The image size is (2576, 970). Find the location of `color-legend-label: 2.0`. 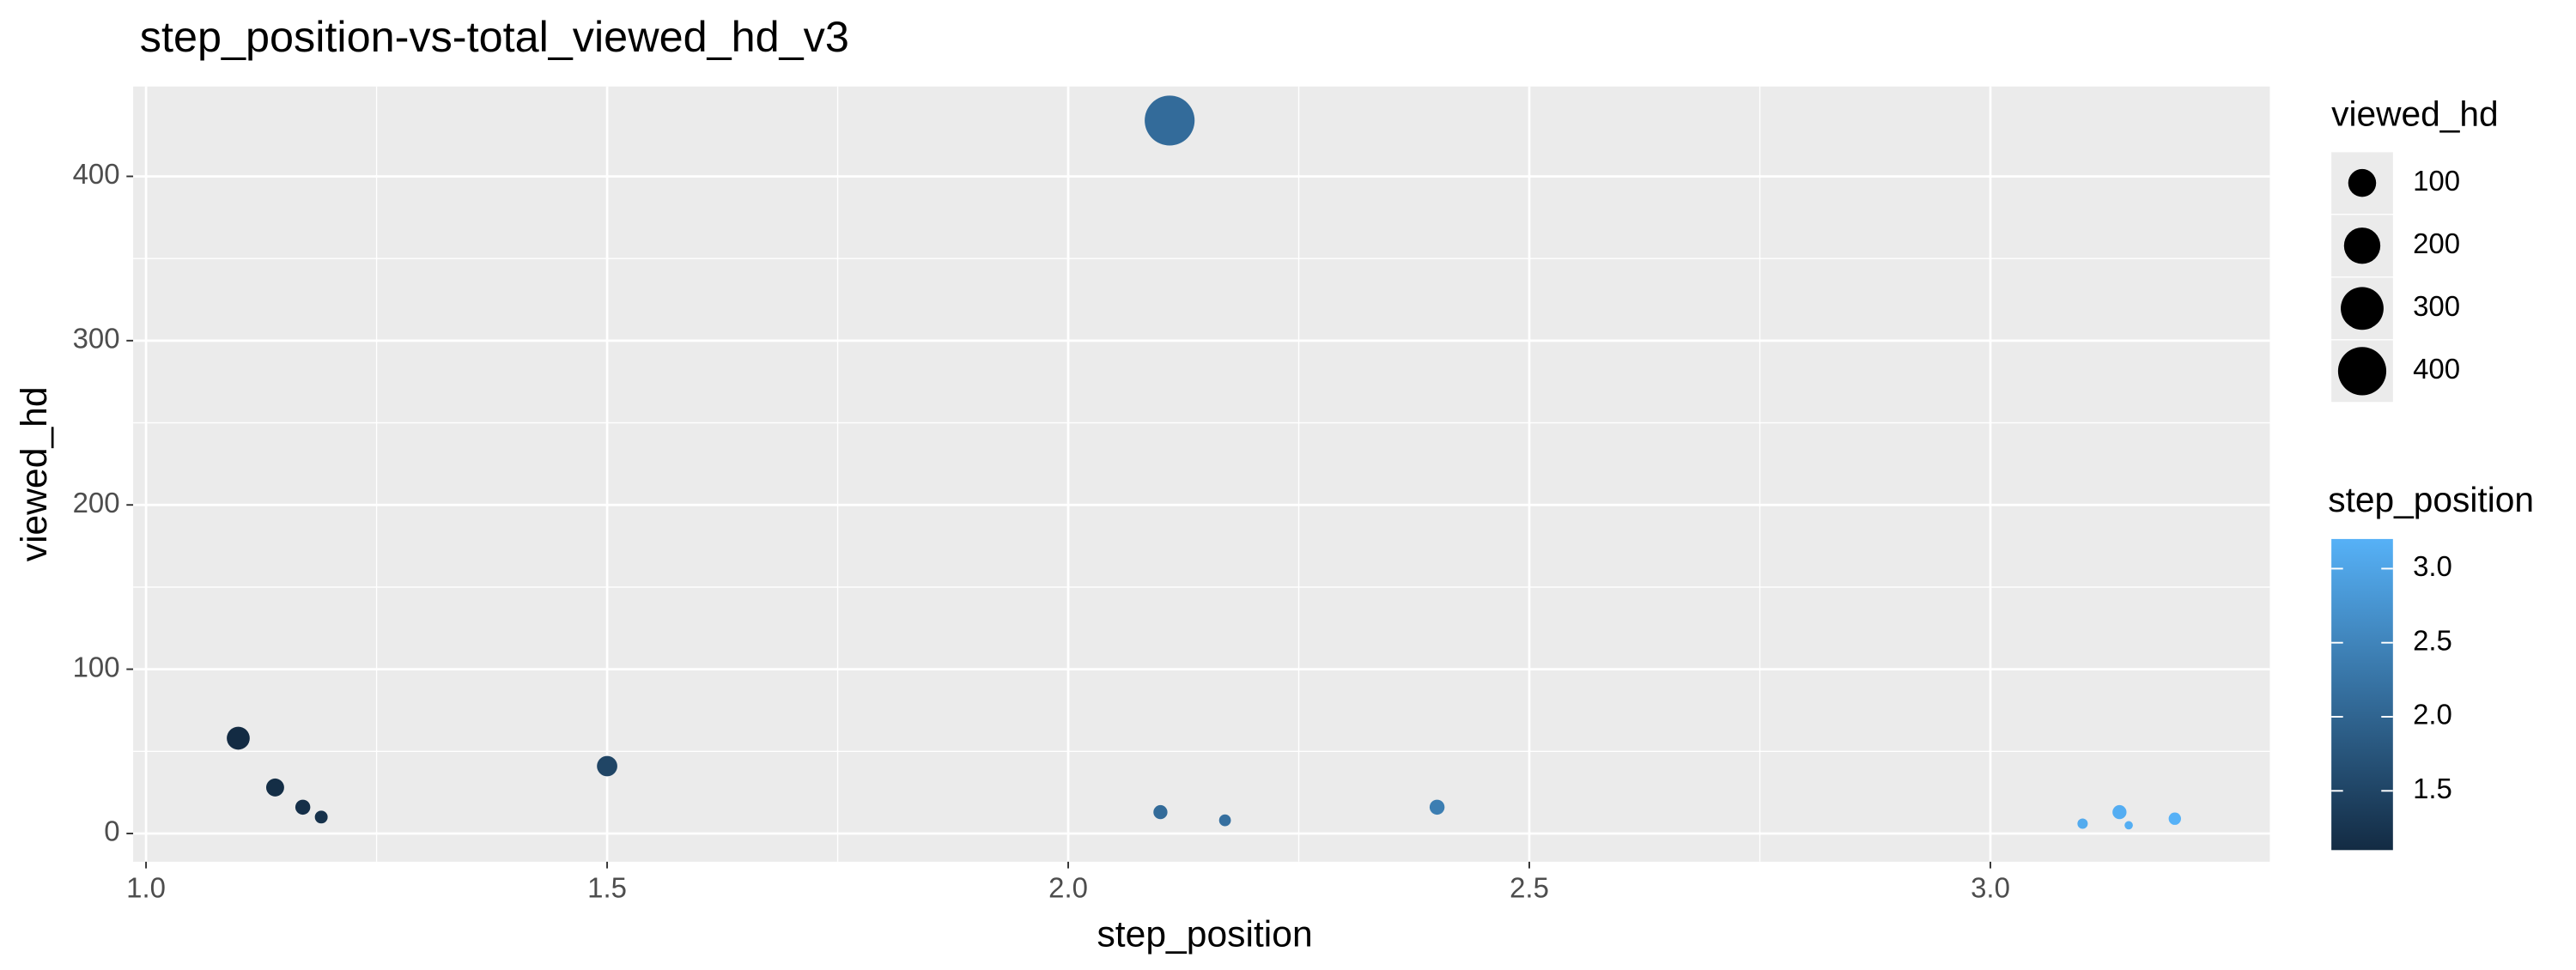

color-legend-label: 2.0 is located at coordinates (2433, 715).